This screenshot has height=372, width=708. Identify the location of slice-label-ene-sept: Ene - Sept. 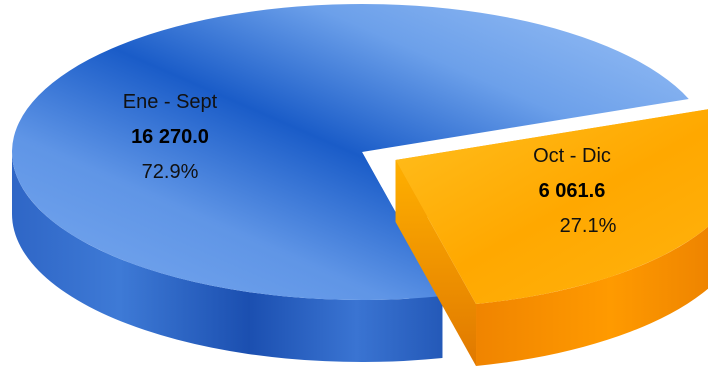
(170, 102).